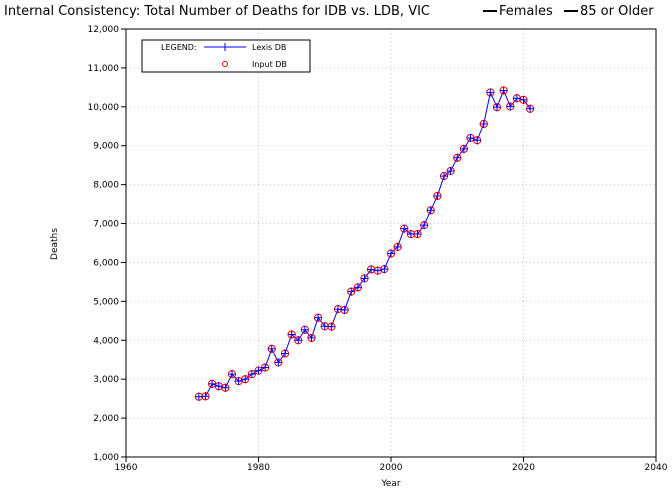 Image resolution: width=672 pixels, height=488 pixels. What do you see at coordinates (106, 341) in the screenshot?
I see `y-tick-label: 4,000` at bounding box center [106, 341].